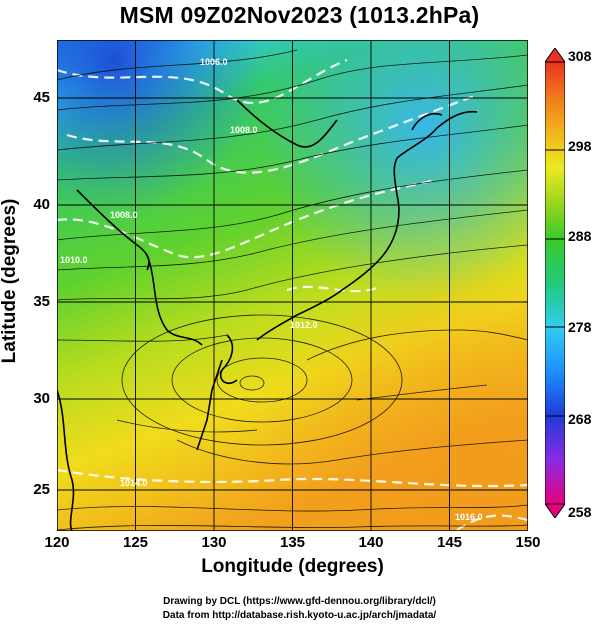 This screenshot has width=599, height=625. Describe the element at coordinates (41, 489) in the screenshot. I see `y-tick-25: 25` at that location.